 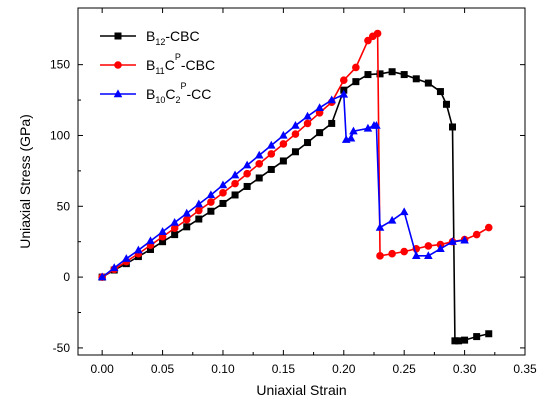 What do you see at coordinates (25, 181) in the screenshot?
I see `y-axis-title: Uniaxial Stress (GPa)` at bounding box center [25, 181].